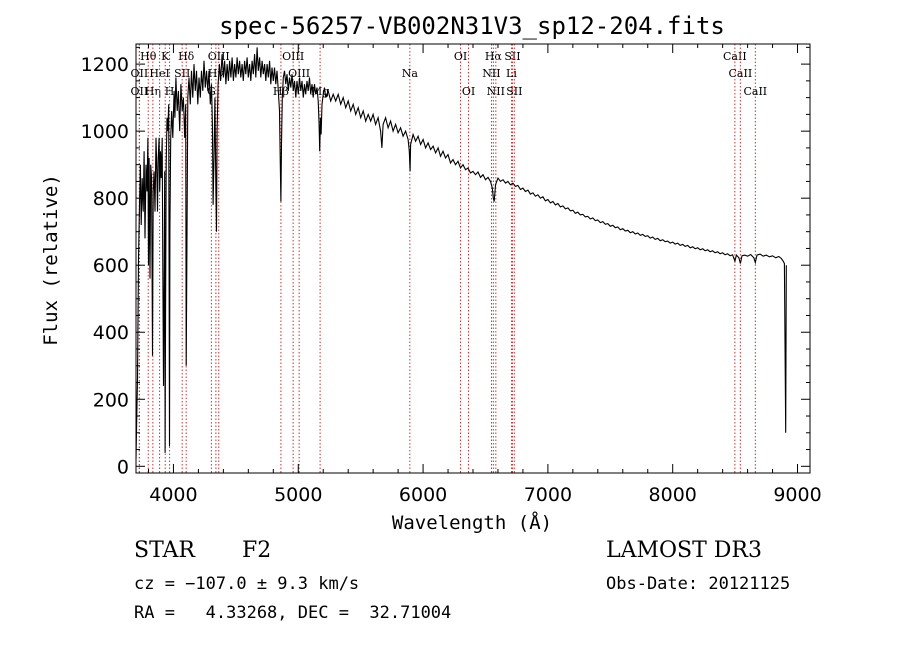 The width and height of the screenshot is (900, 649). I want to click on spectral-line-label: H, so click(170, 91).